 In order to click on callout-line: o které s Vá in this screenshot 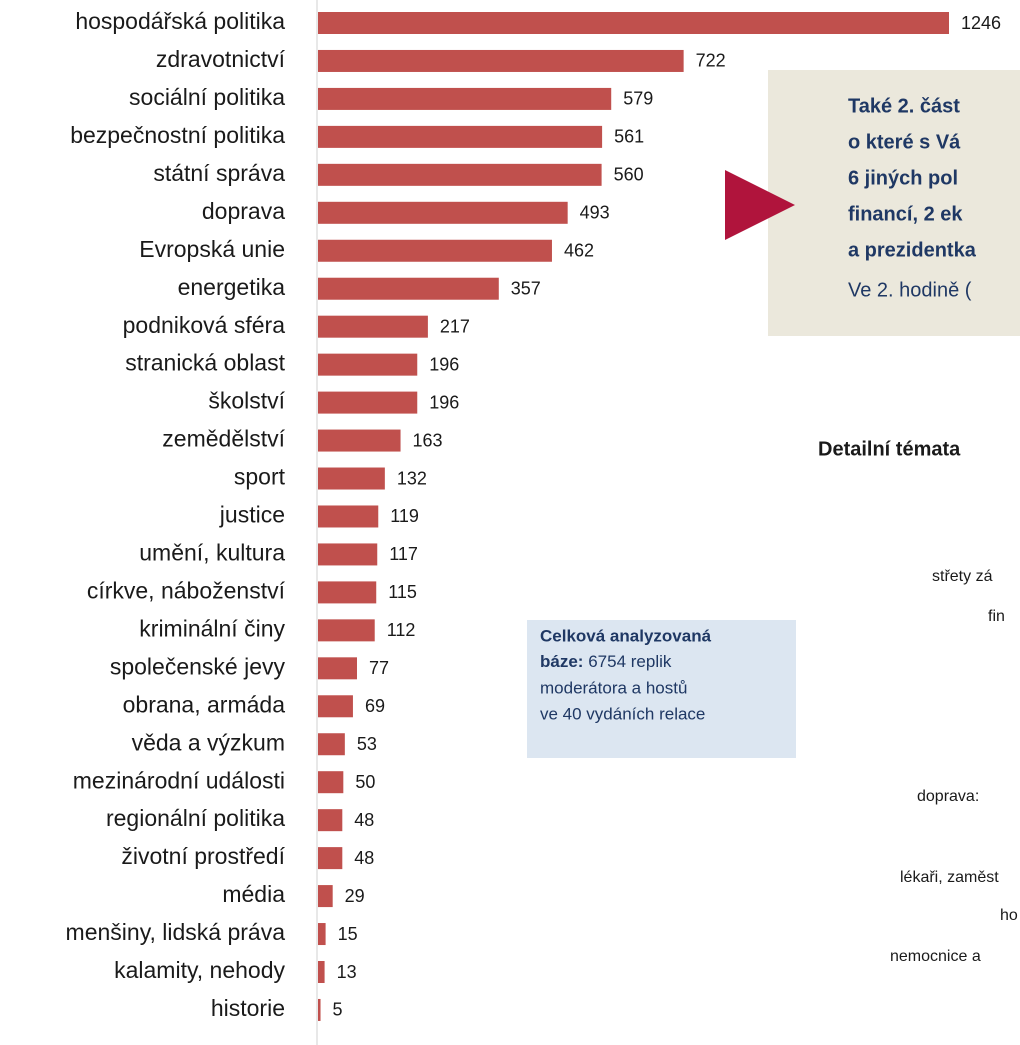, I will do `click(904, 142)`.